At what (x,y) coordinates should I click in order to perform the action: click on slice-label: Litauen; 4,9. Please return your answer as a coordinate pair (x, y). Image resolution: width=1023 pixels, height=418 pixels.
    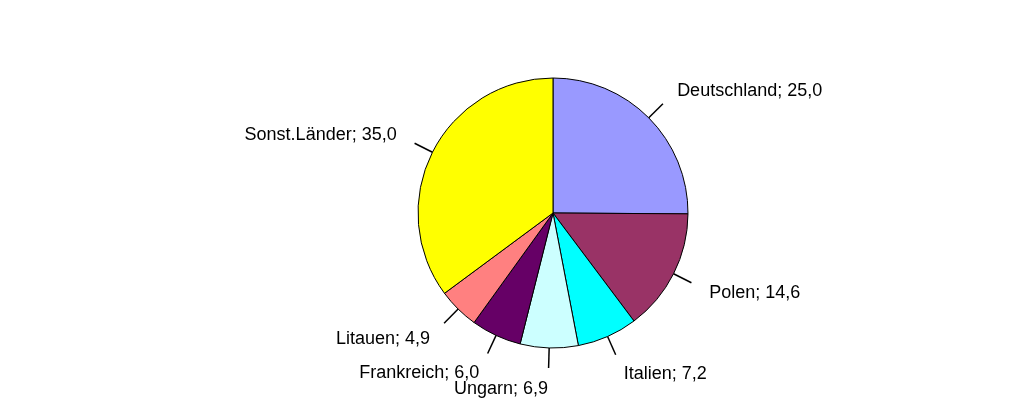
    Looking at the image, I should click on (383, 337).